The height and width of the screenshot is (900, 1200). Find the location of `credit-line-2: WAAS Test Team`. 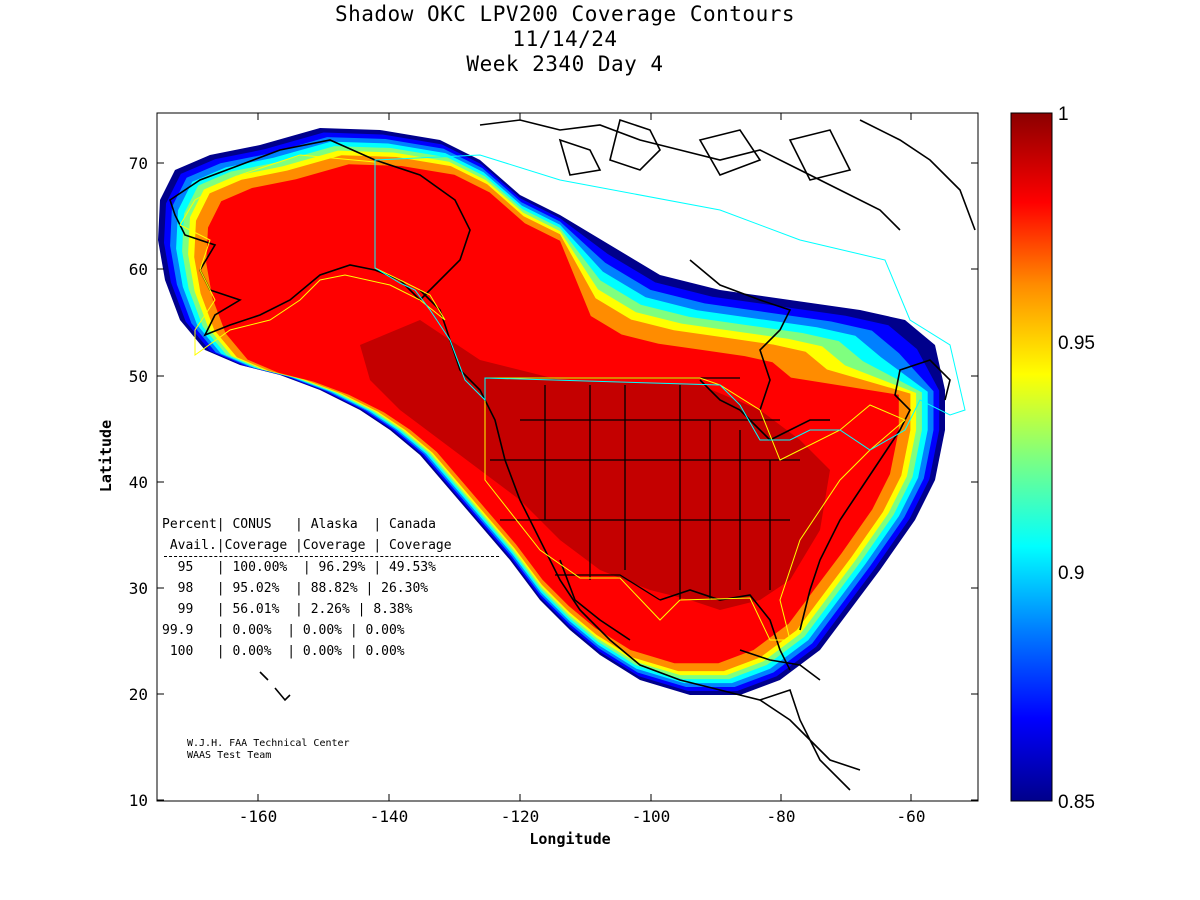

credit-line-2: WAAS Test Team is located at coordinates (229, 755).